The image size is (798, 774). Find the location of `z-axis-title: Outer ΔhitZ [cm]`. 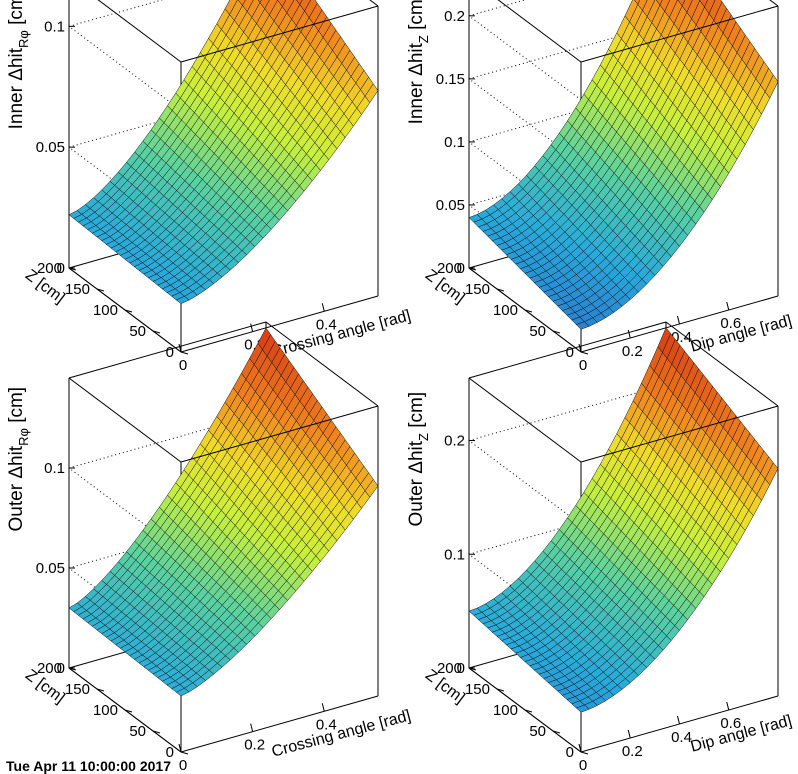

z-axis-title: Outer ΔhitZ [cm] is located at coordinates (418, 459).